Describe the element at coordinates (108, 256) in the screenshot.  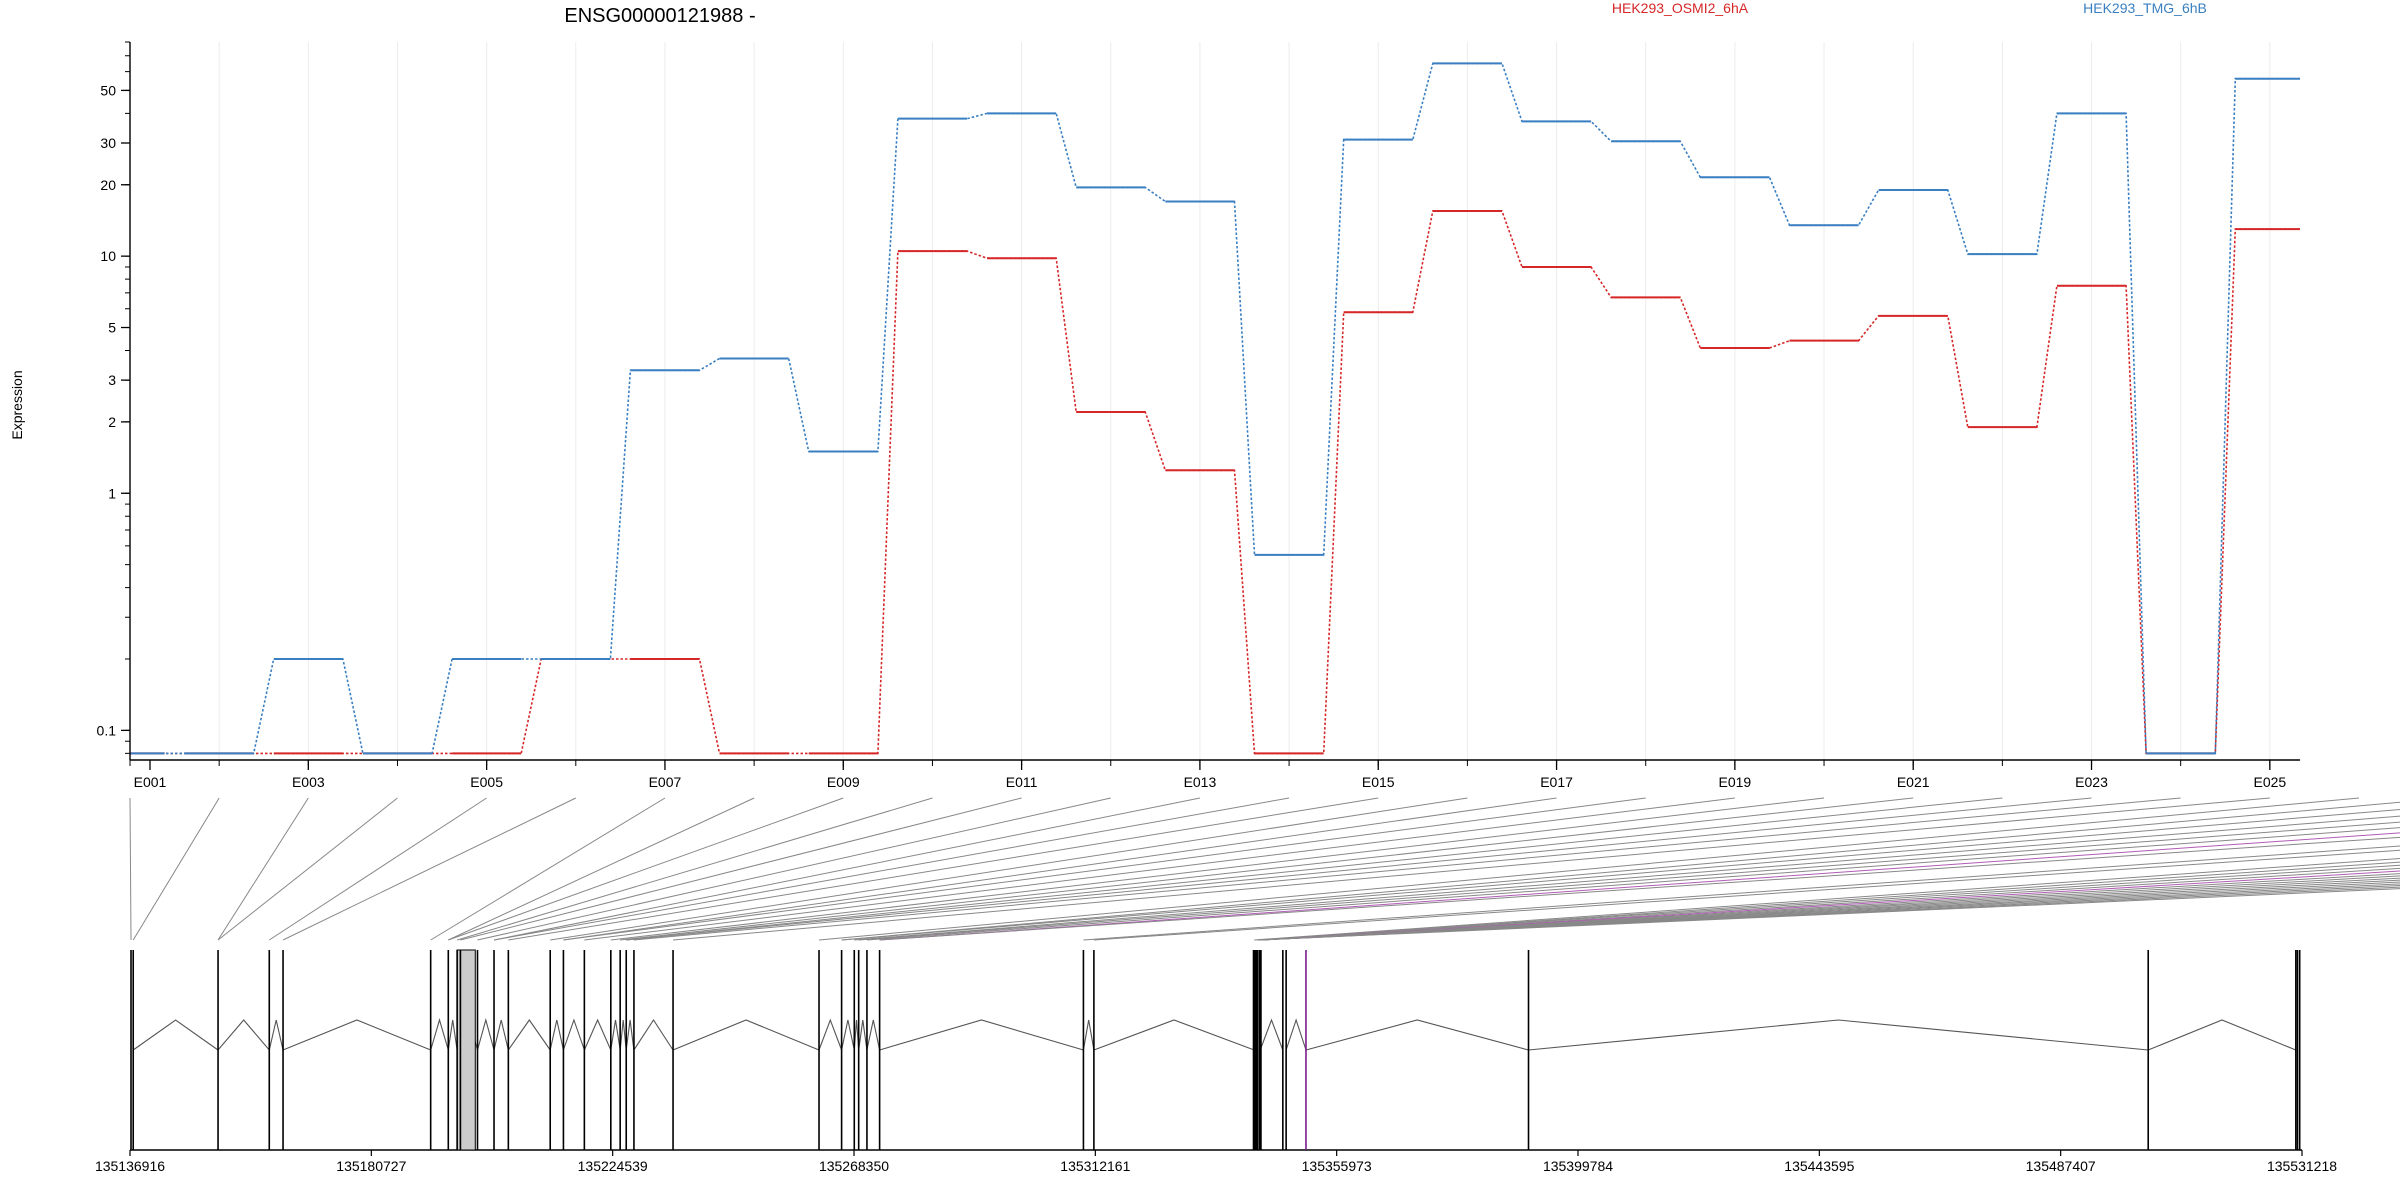
I see `y-tick-label: 10` at that location.